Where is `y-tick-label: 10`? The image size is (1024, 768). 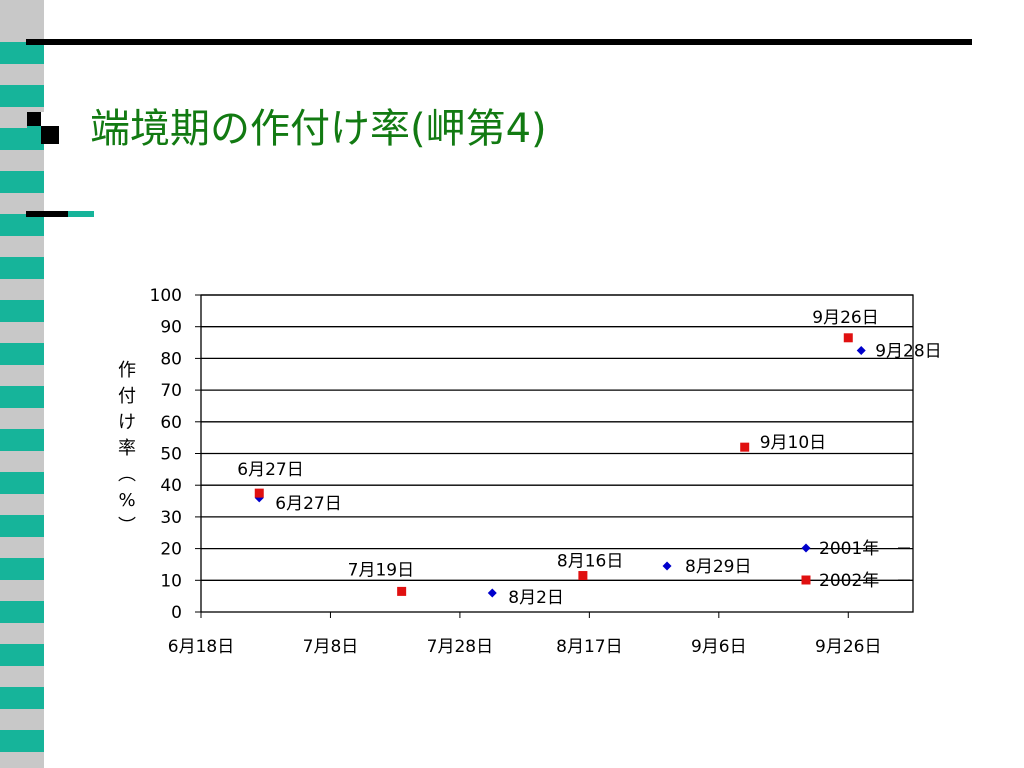 y-tick-label: 10 is located at coordinates (171, 581).